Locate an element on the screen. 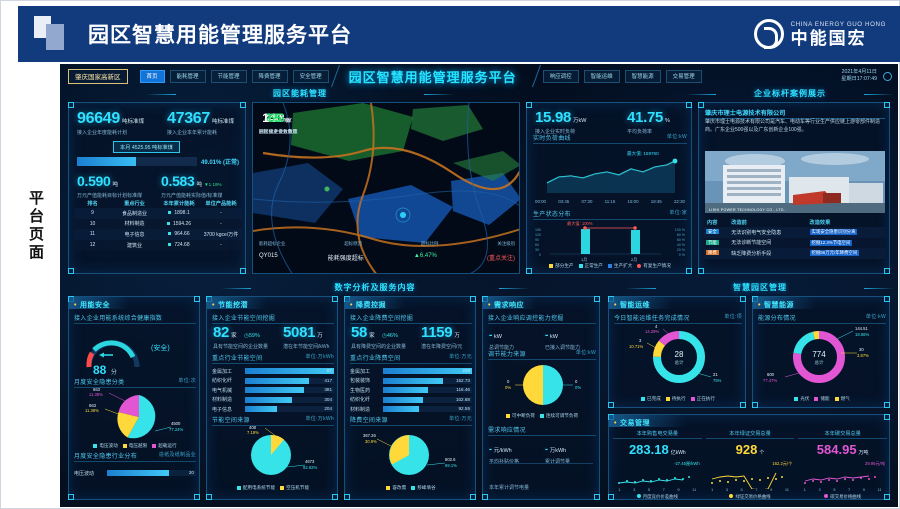 Image resolution: width=900 pixels, height=509 pixels. tab-safety-mgmt: 安全管理 is located at coordinates (310, 76).